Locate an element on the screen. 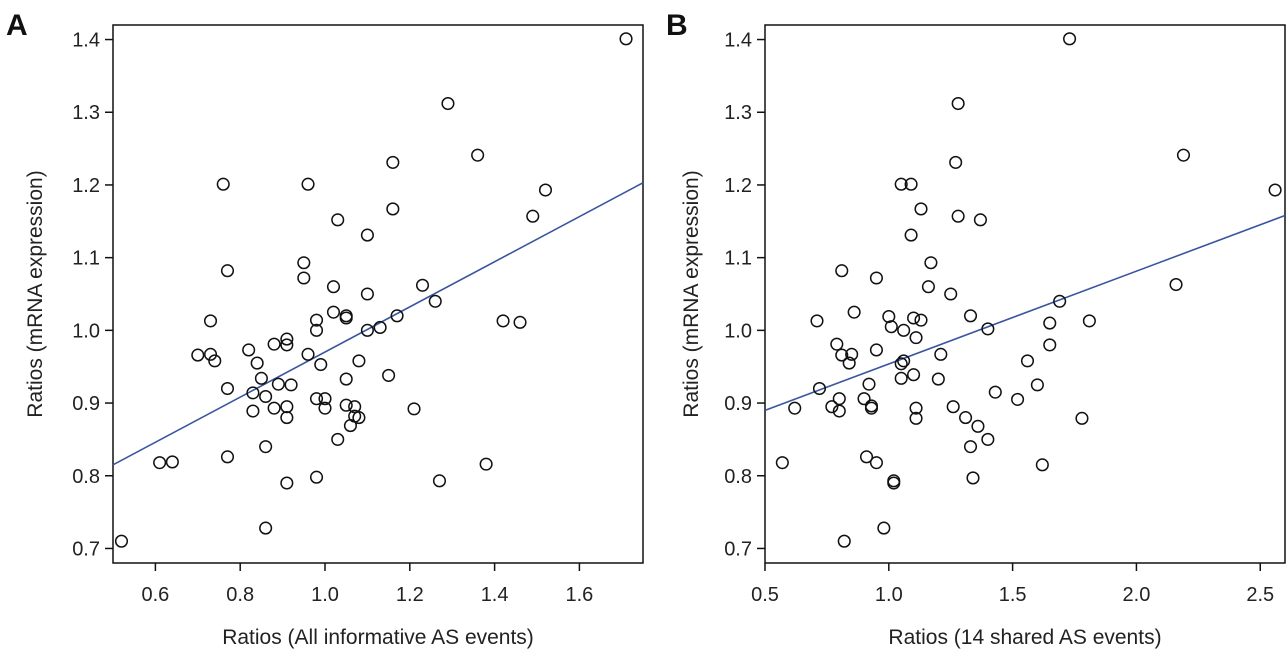 The height and width of the screenshot is (657, 1287). panel-a-x-tick-label: 1.2 is located at coordinates (410, 595).